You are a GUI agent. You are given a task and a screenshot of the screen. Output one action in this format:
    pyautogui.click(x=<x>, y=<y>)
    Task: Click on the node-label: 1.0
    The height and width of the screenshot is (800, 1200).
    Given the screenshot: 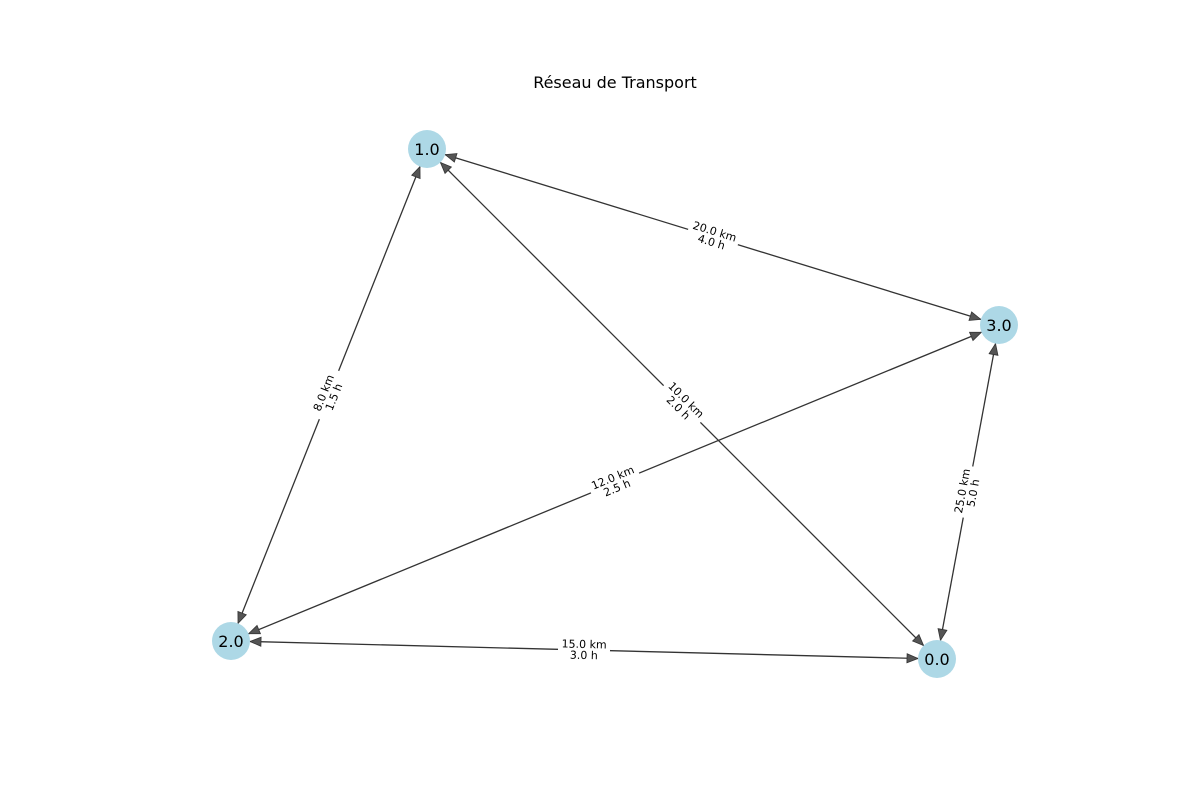 What is the action you would take?
    pyautogui.click(x=426, y=149)
    